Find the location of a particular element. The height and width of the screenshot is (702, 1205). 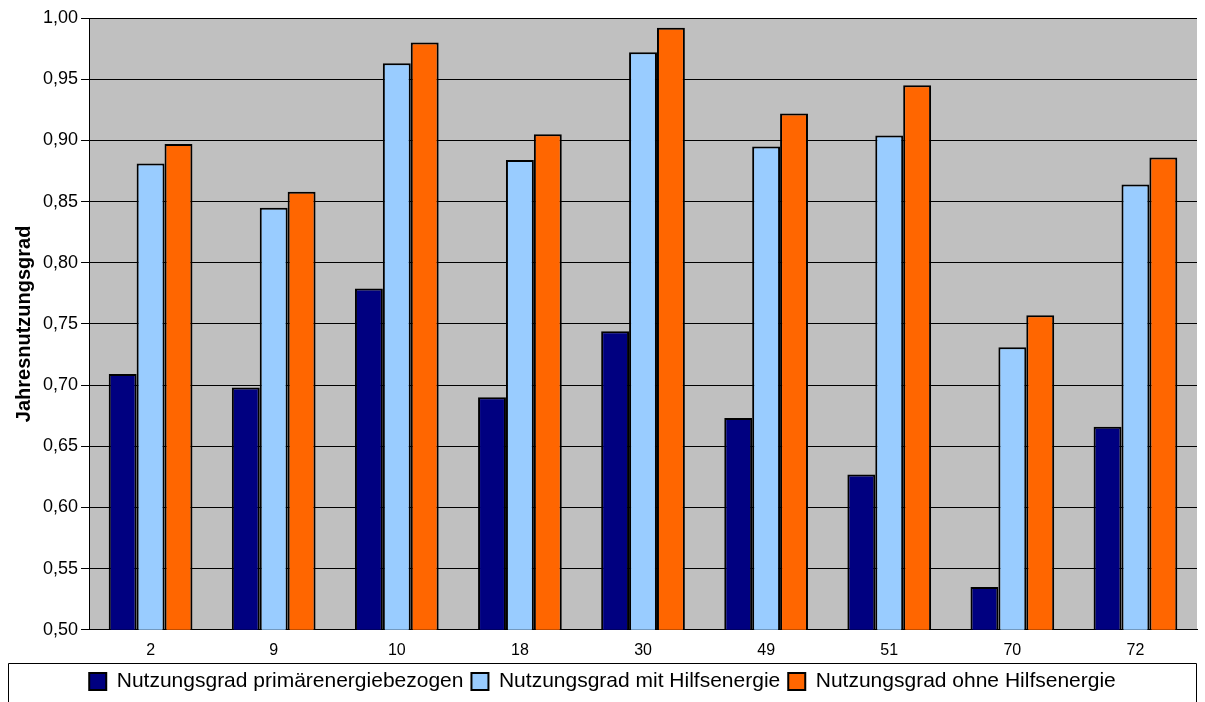

y-tick-label: 0,75 is located at coordinates (60, 322).